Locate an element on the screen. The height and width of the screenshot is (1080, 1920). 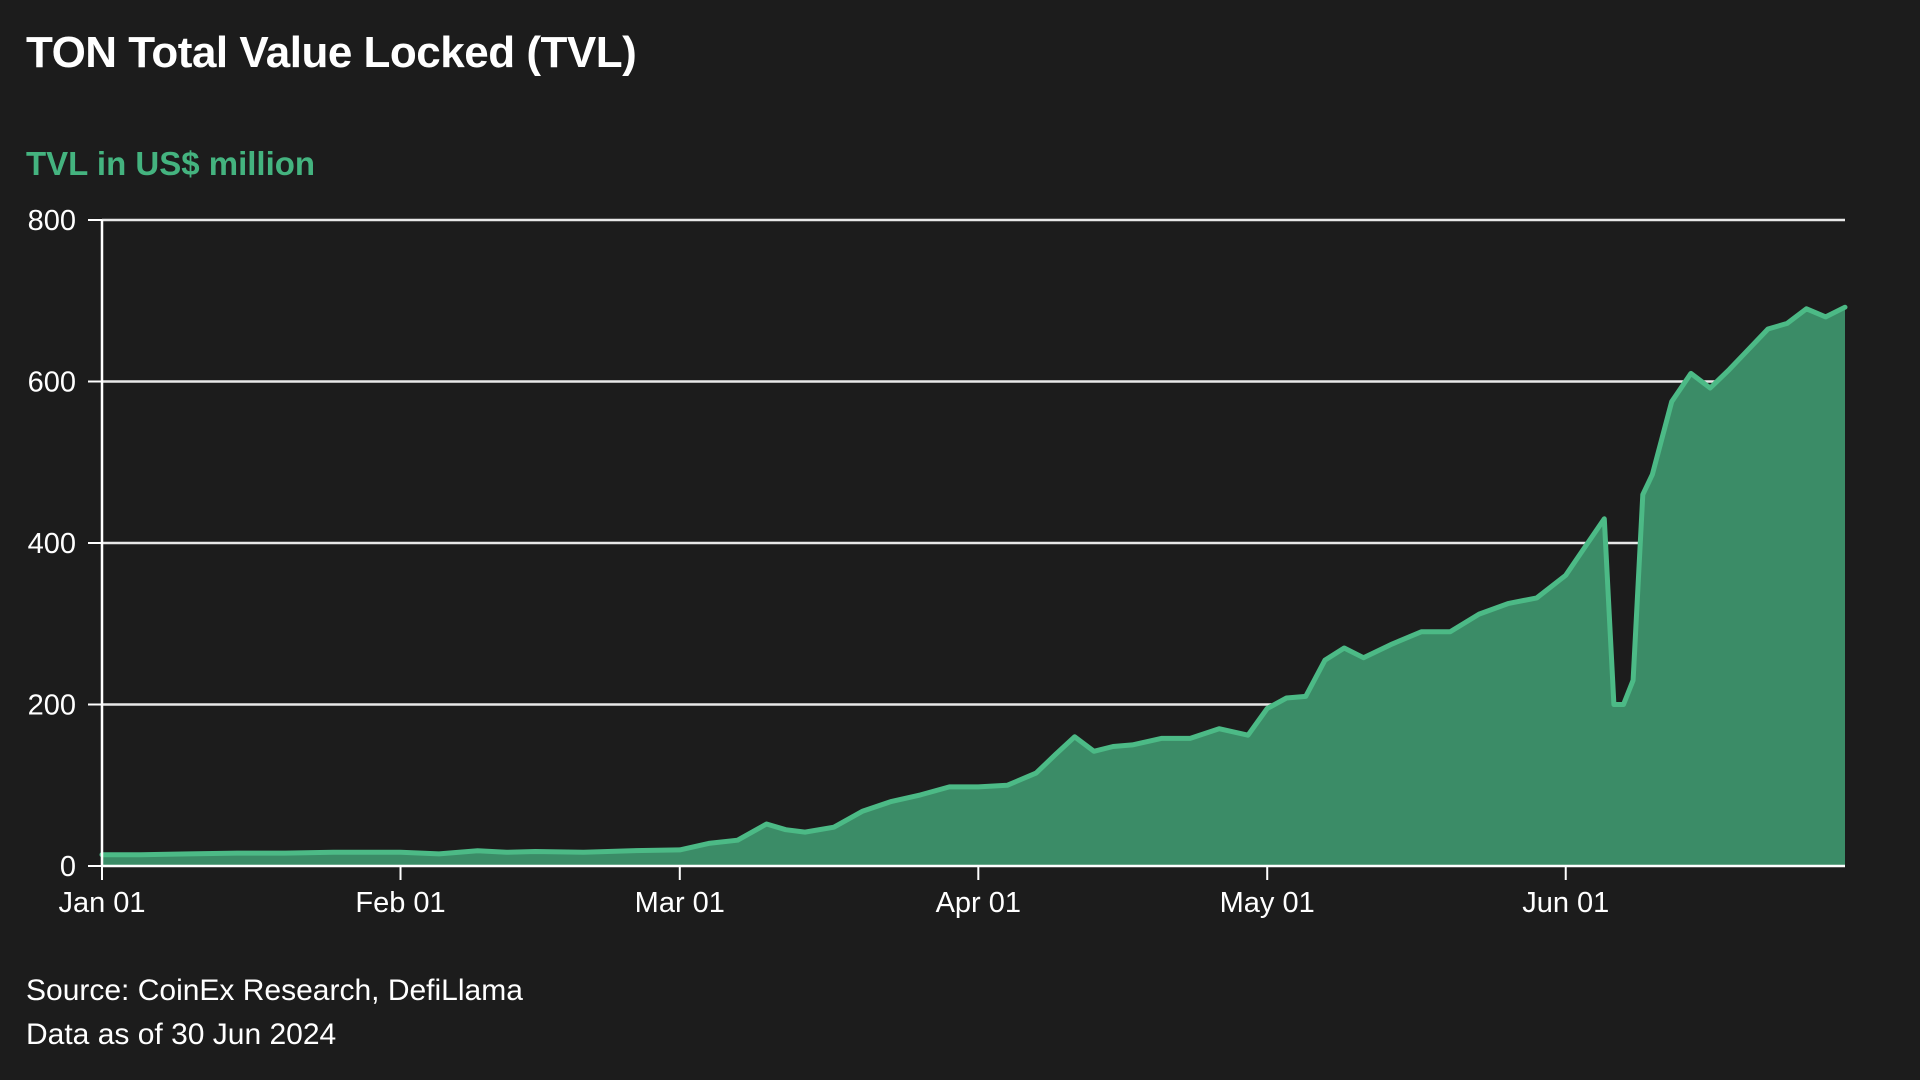
y-tick-label-400: 400 is located at coordinates (52, 544).